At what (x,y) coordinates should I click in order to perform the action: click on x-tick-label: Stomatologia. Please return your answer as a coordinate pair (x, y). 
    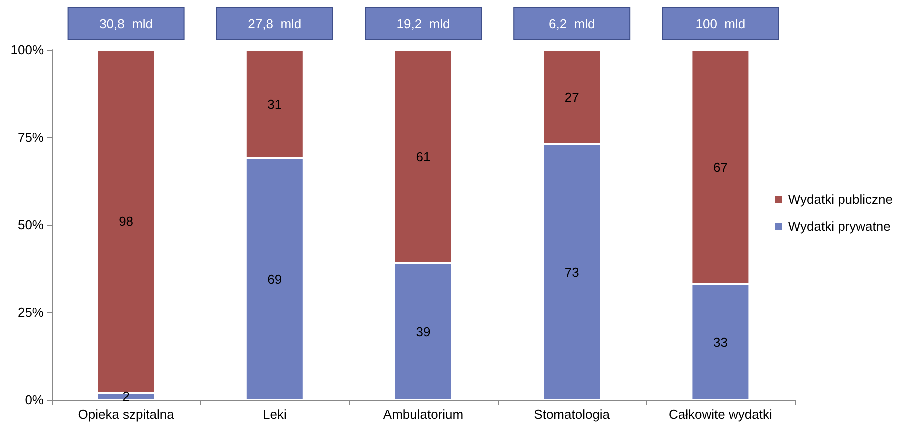
    Looking at the image, I should click on (572, 414).